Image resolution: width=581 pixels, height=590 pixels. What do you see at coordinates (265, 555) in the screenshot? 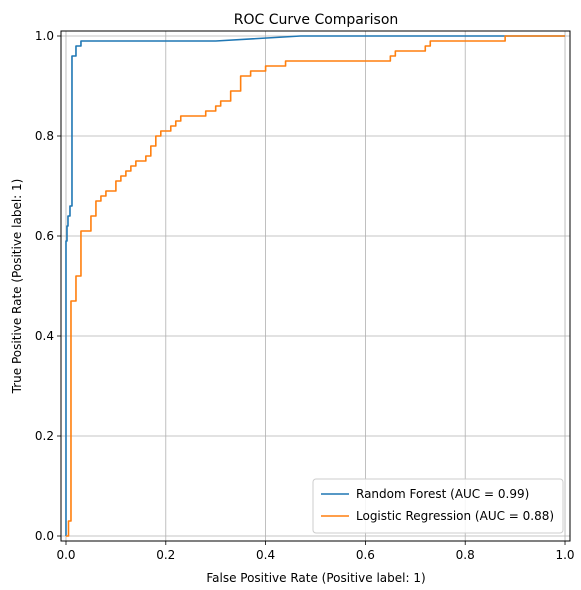
I see `x-tick-label: 0.4` at bounding box center [265, 555].